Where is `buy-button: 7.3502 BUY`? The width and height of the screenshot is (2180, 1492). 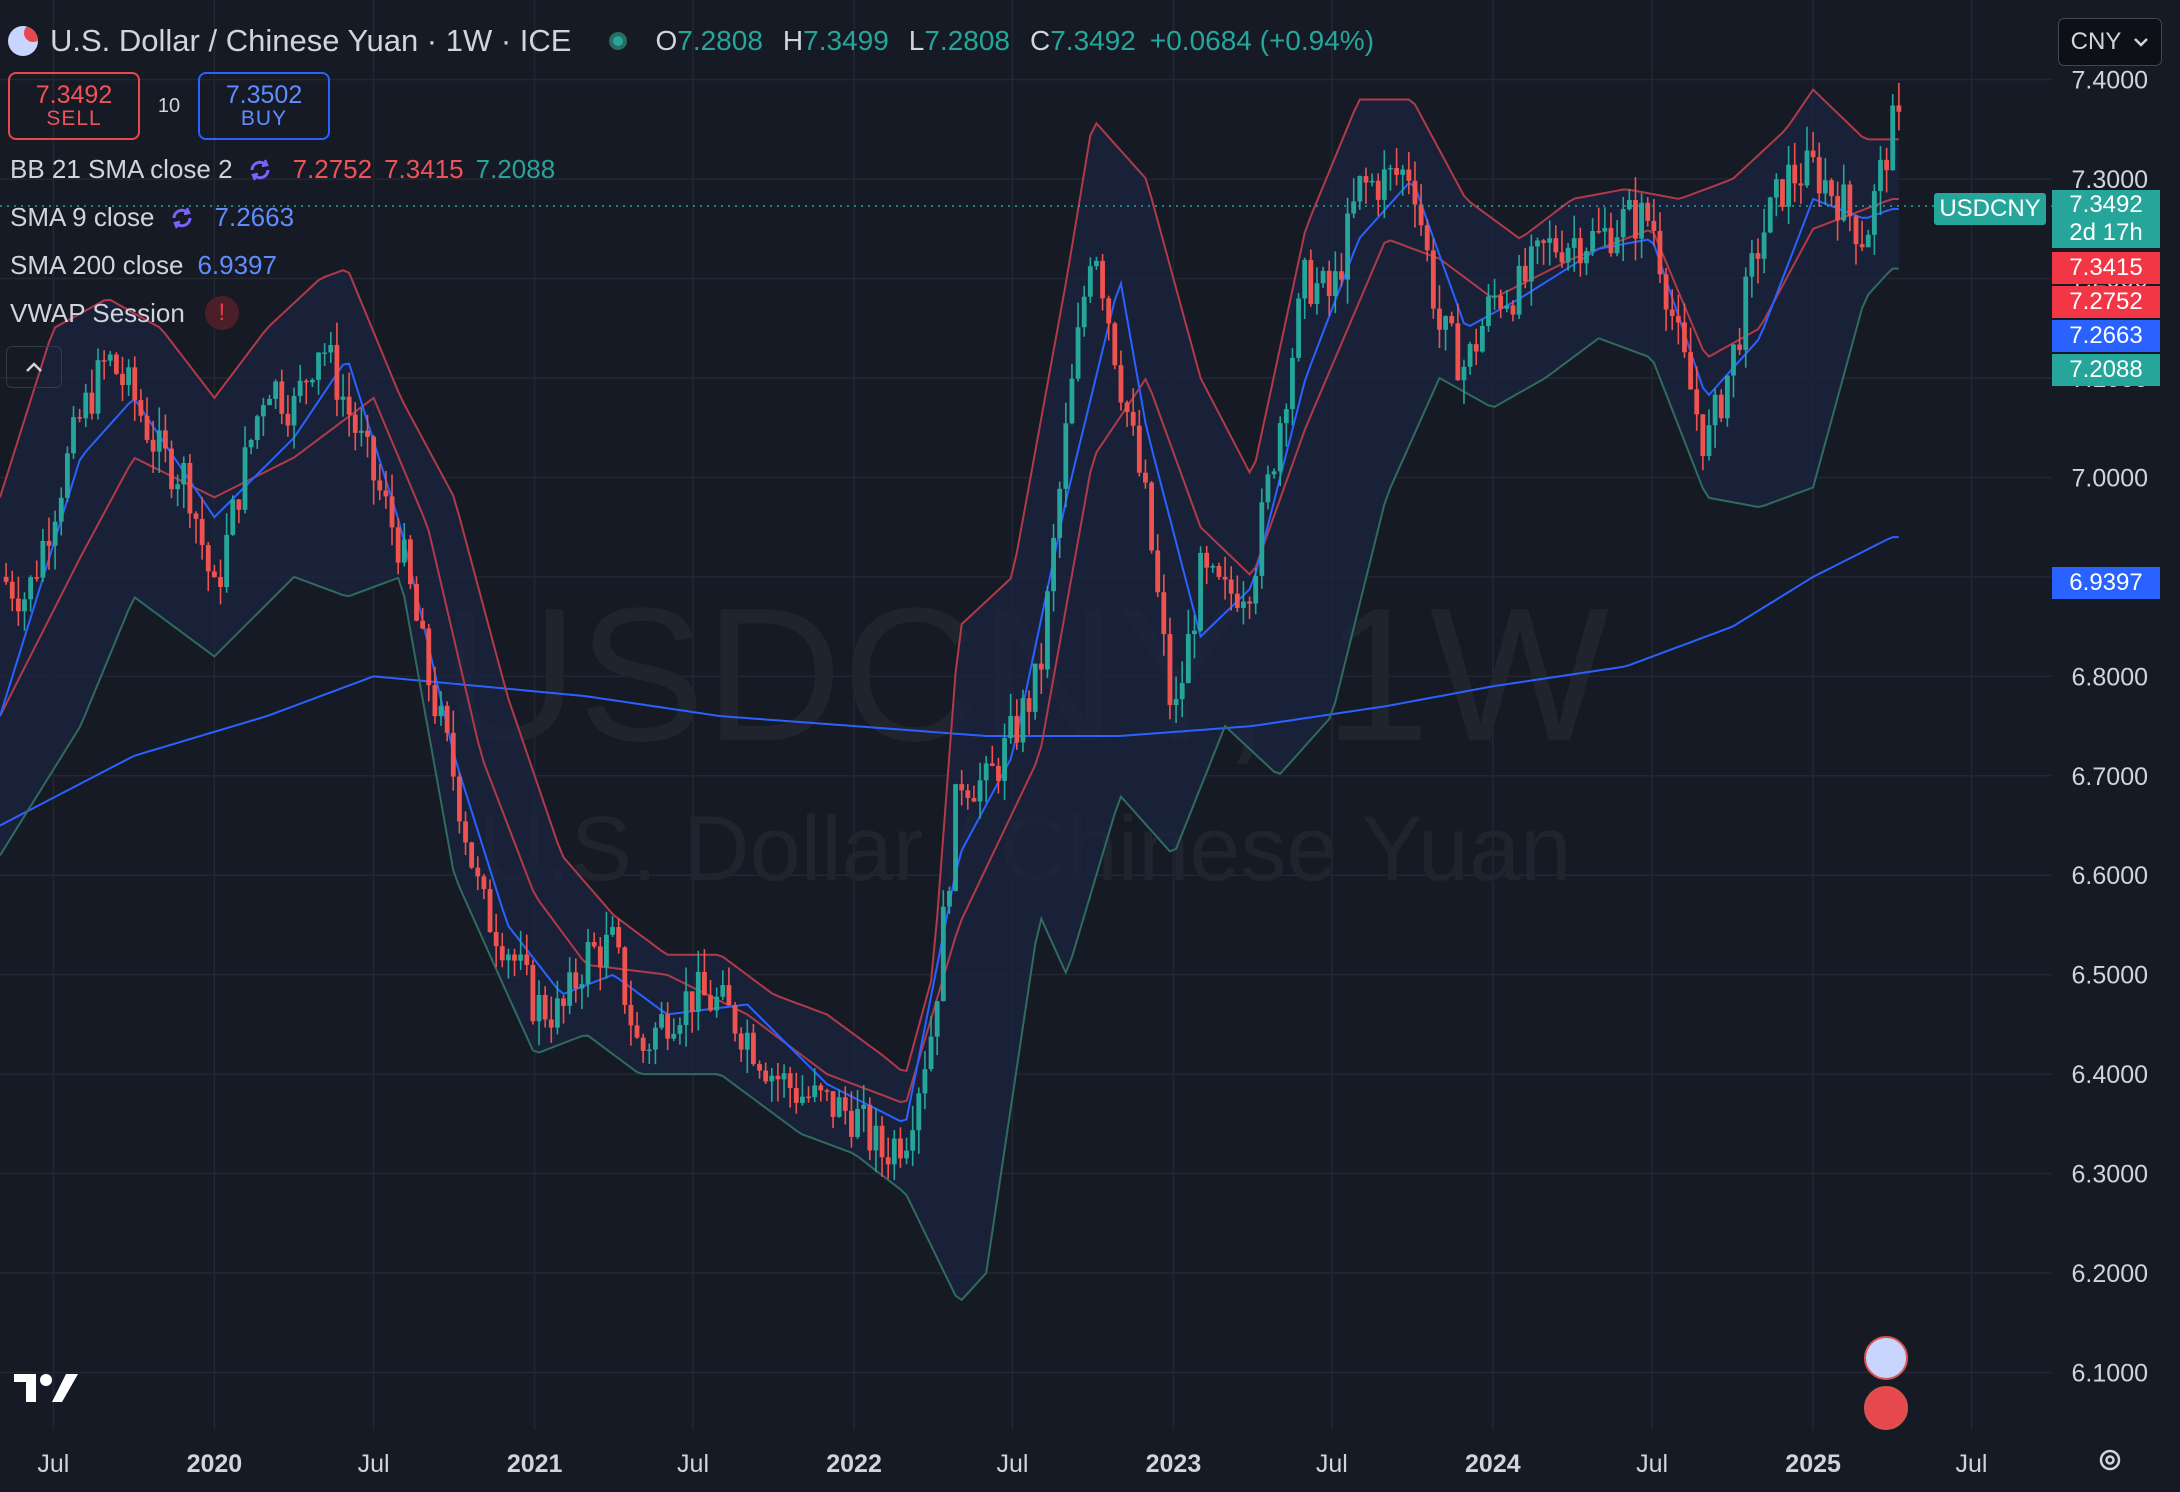
buy-button: 7.3502 BUY is located at coordinates (264, 106).